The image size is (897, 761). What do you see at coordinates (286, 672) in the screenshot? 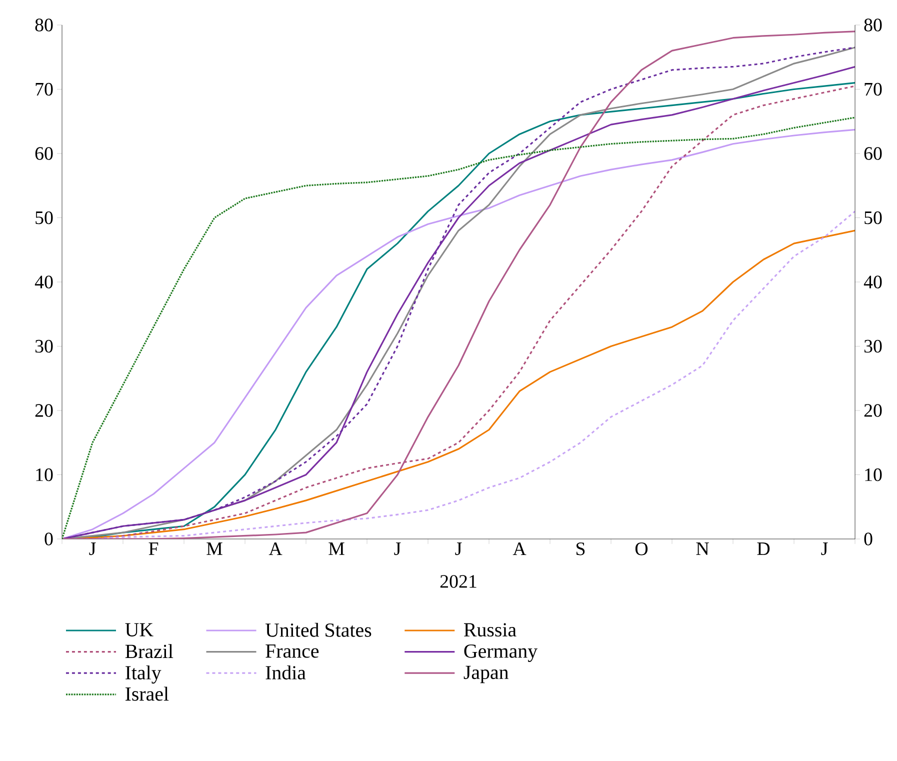
I see `legend-label: India` at bounding box center [286, 672].